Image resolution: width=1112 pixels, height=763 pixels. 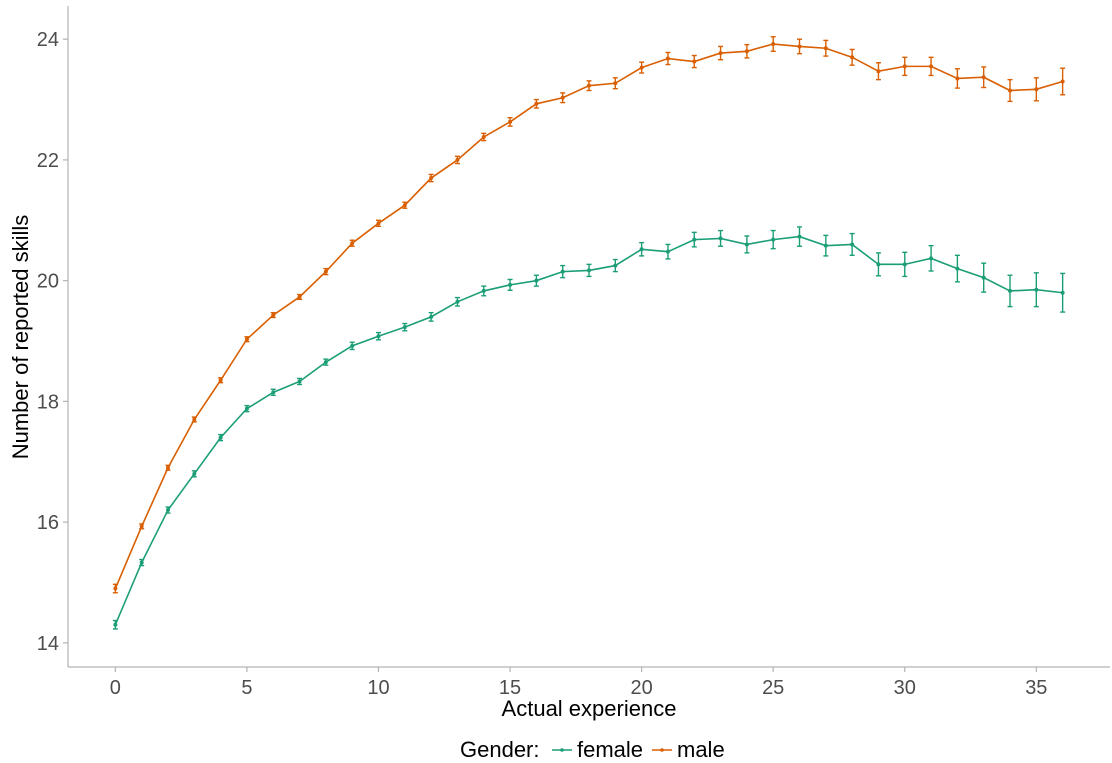 I want to click on x-tick-label: 30, so click(x=905, y=688).